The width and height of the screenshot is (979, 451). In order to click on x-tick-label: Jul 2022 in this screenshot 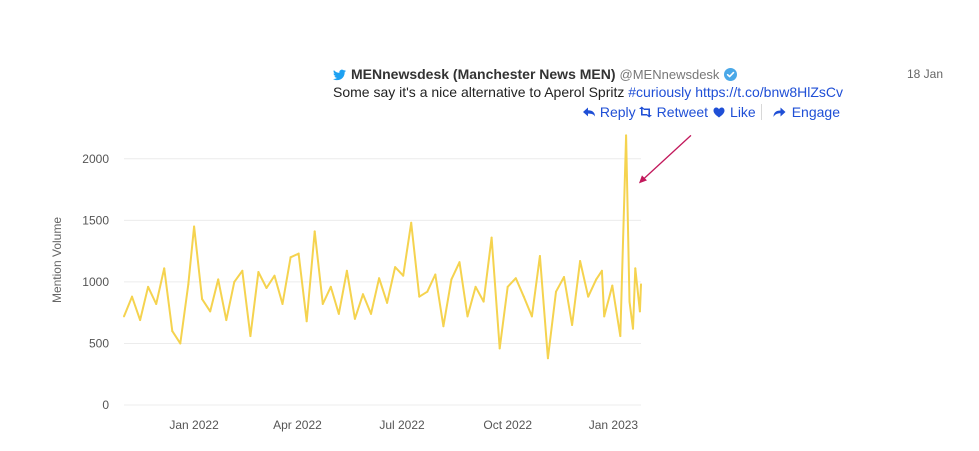, I will do `click(402, 425)`.